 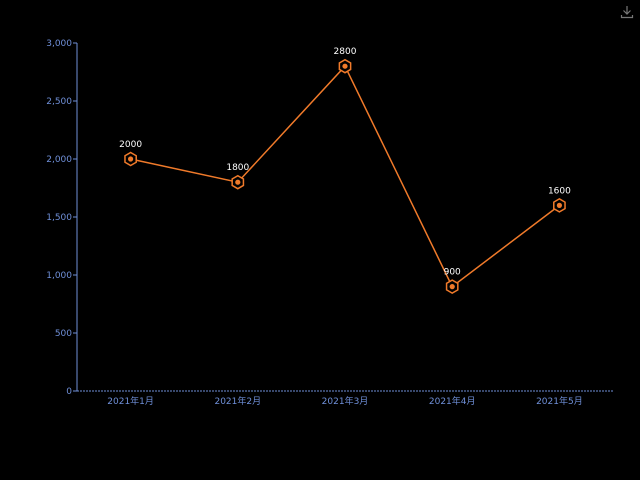 What do you see at coordinates (559, 191) in the screenshot?
I see `data-label: 1600` at bounding box center [559, 191].